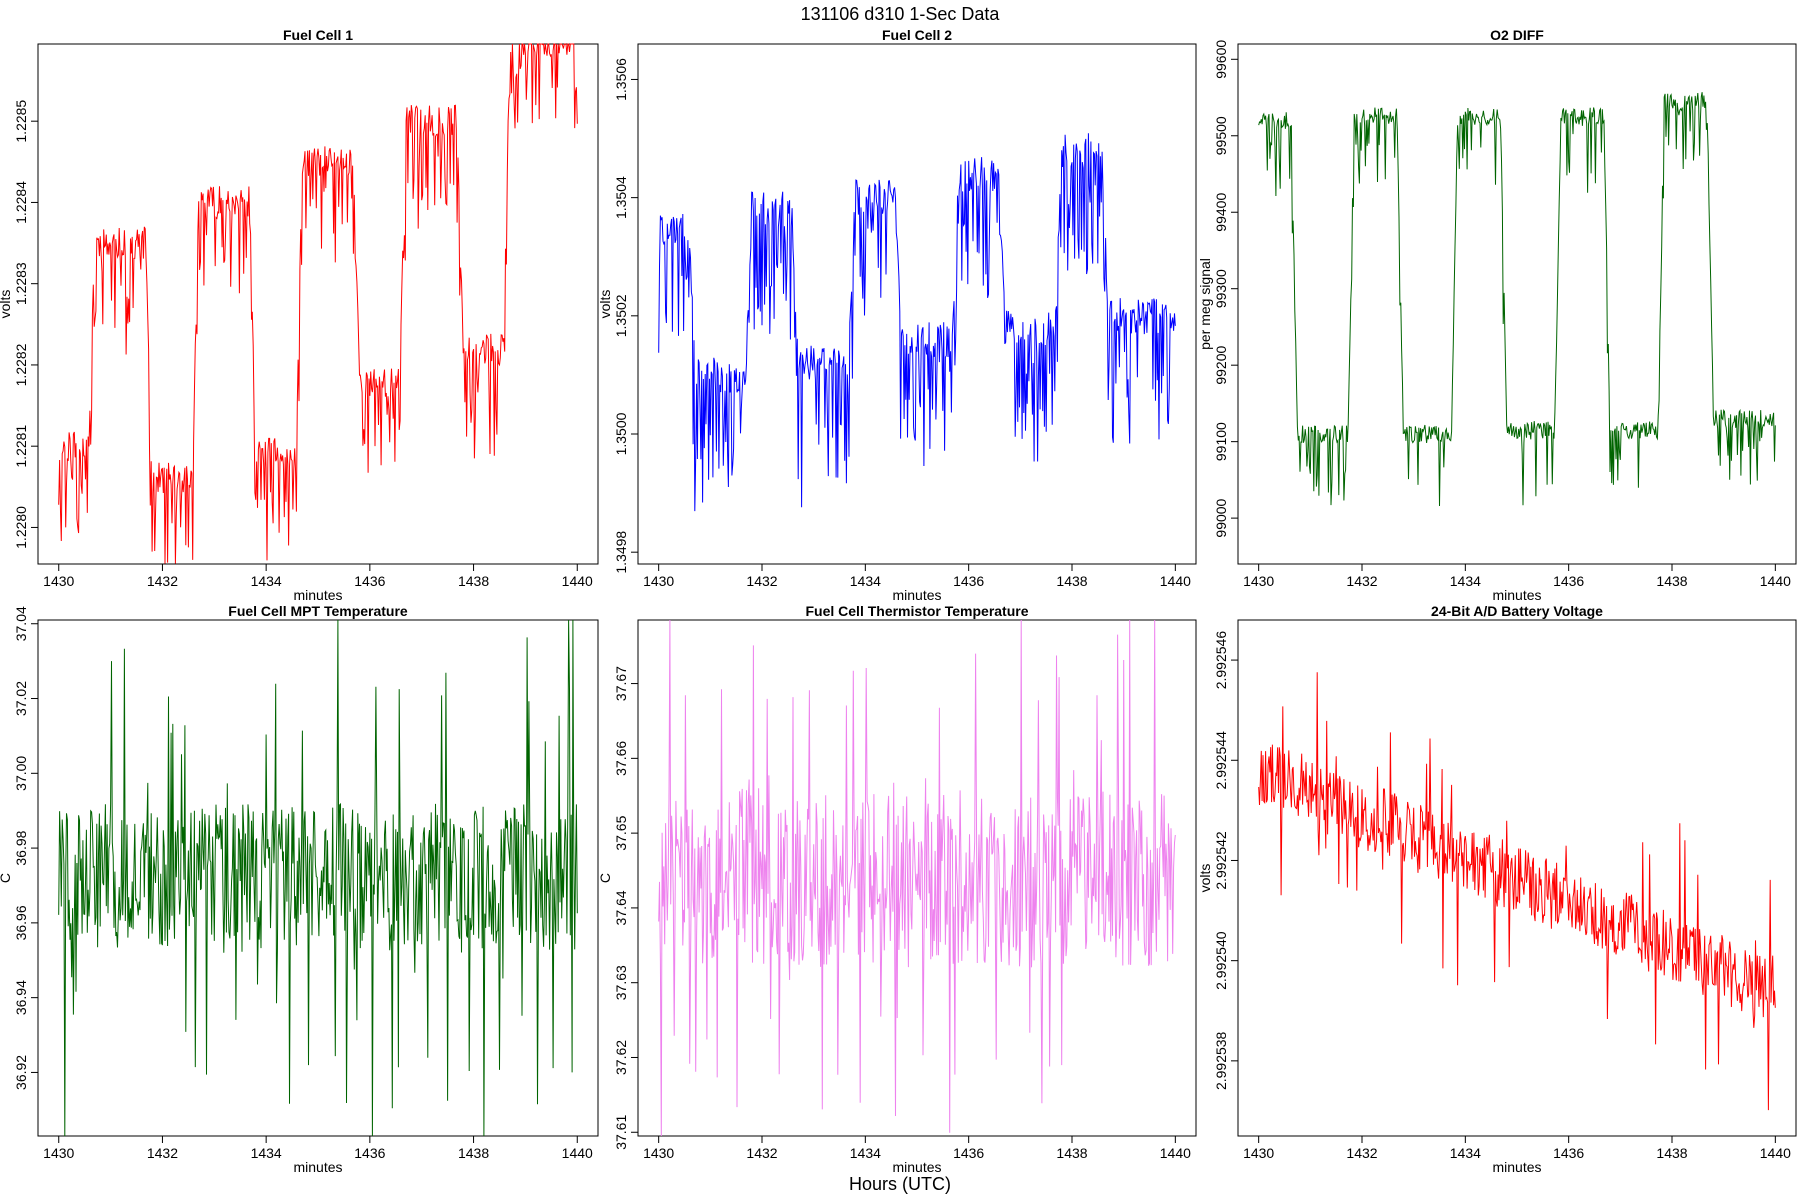  What do you see at coordinates (621, 79) in the screenshot?
I see `y-tick-label: 1.3506` at bounding box center [621, 79].